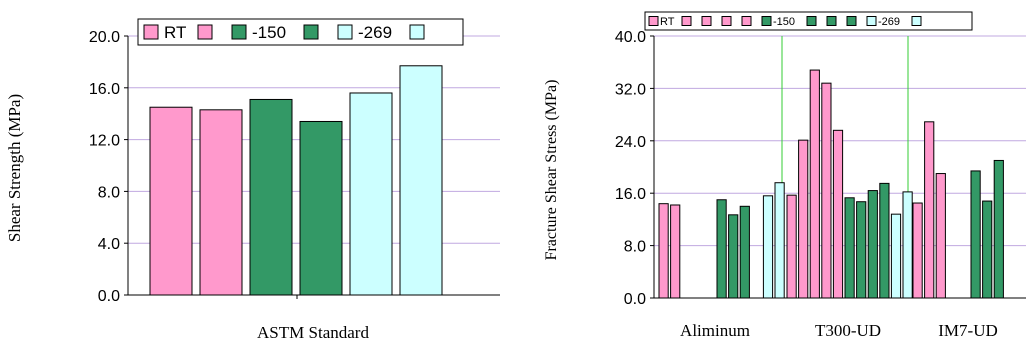 This screenshot has width=1028, height=345. Describe the element at coordinates (630, 37) in the screenshot. I see `y-tick-label: 40.0` at that location.